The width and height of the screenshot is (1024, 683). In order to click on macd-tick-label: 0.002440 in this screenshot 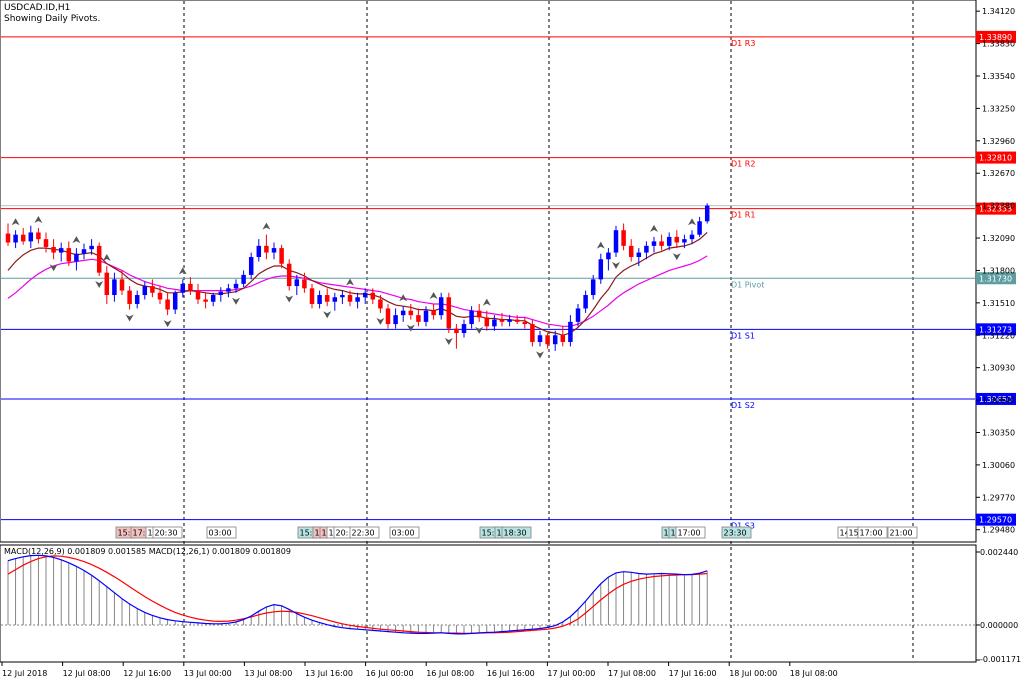, I will do `click(999, 552)`.